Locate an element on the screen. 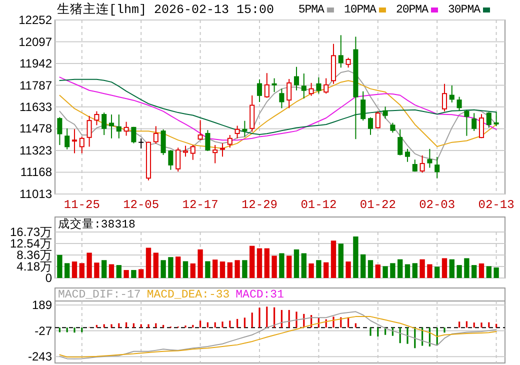 The image size is (520, 365). legend-label: 30PMA is located at coordinates (464, 10).